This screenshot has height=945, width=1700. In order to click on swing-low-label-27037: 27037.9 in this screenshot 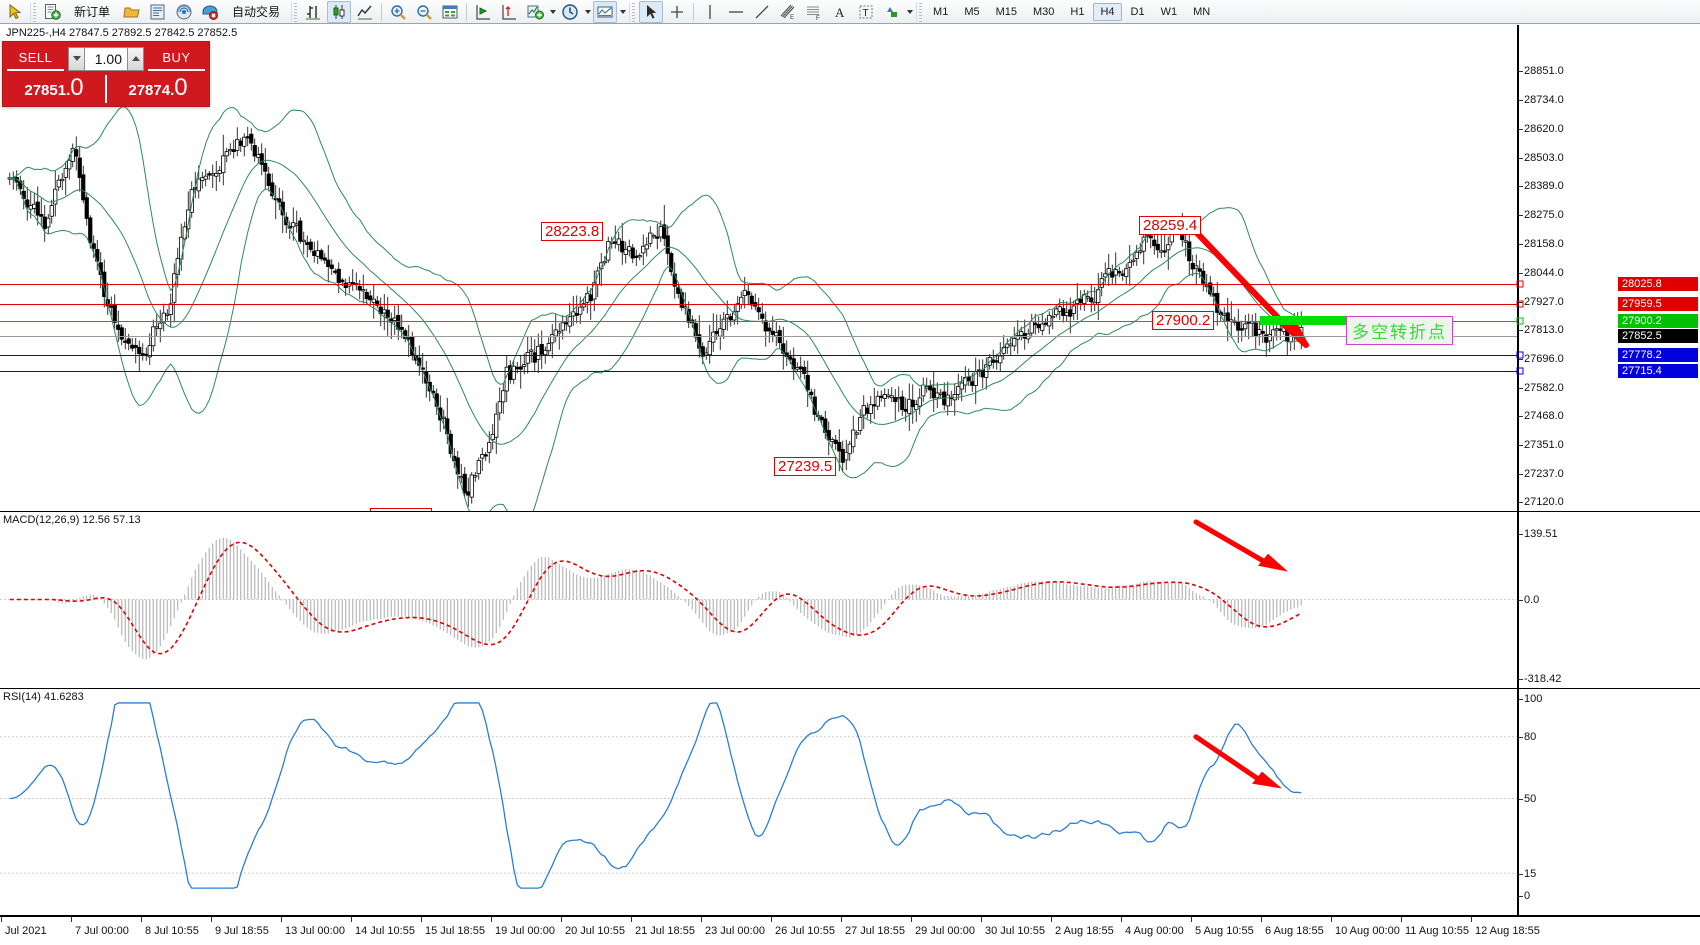, I will do `click(401, 509)`.